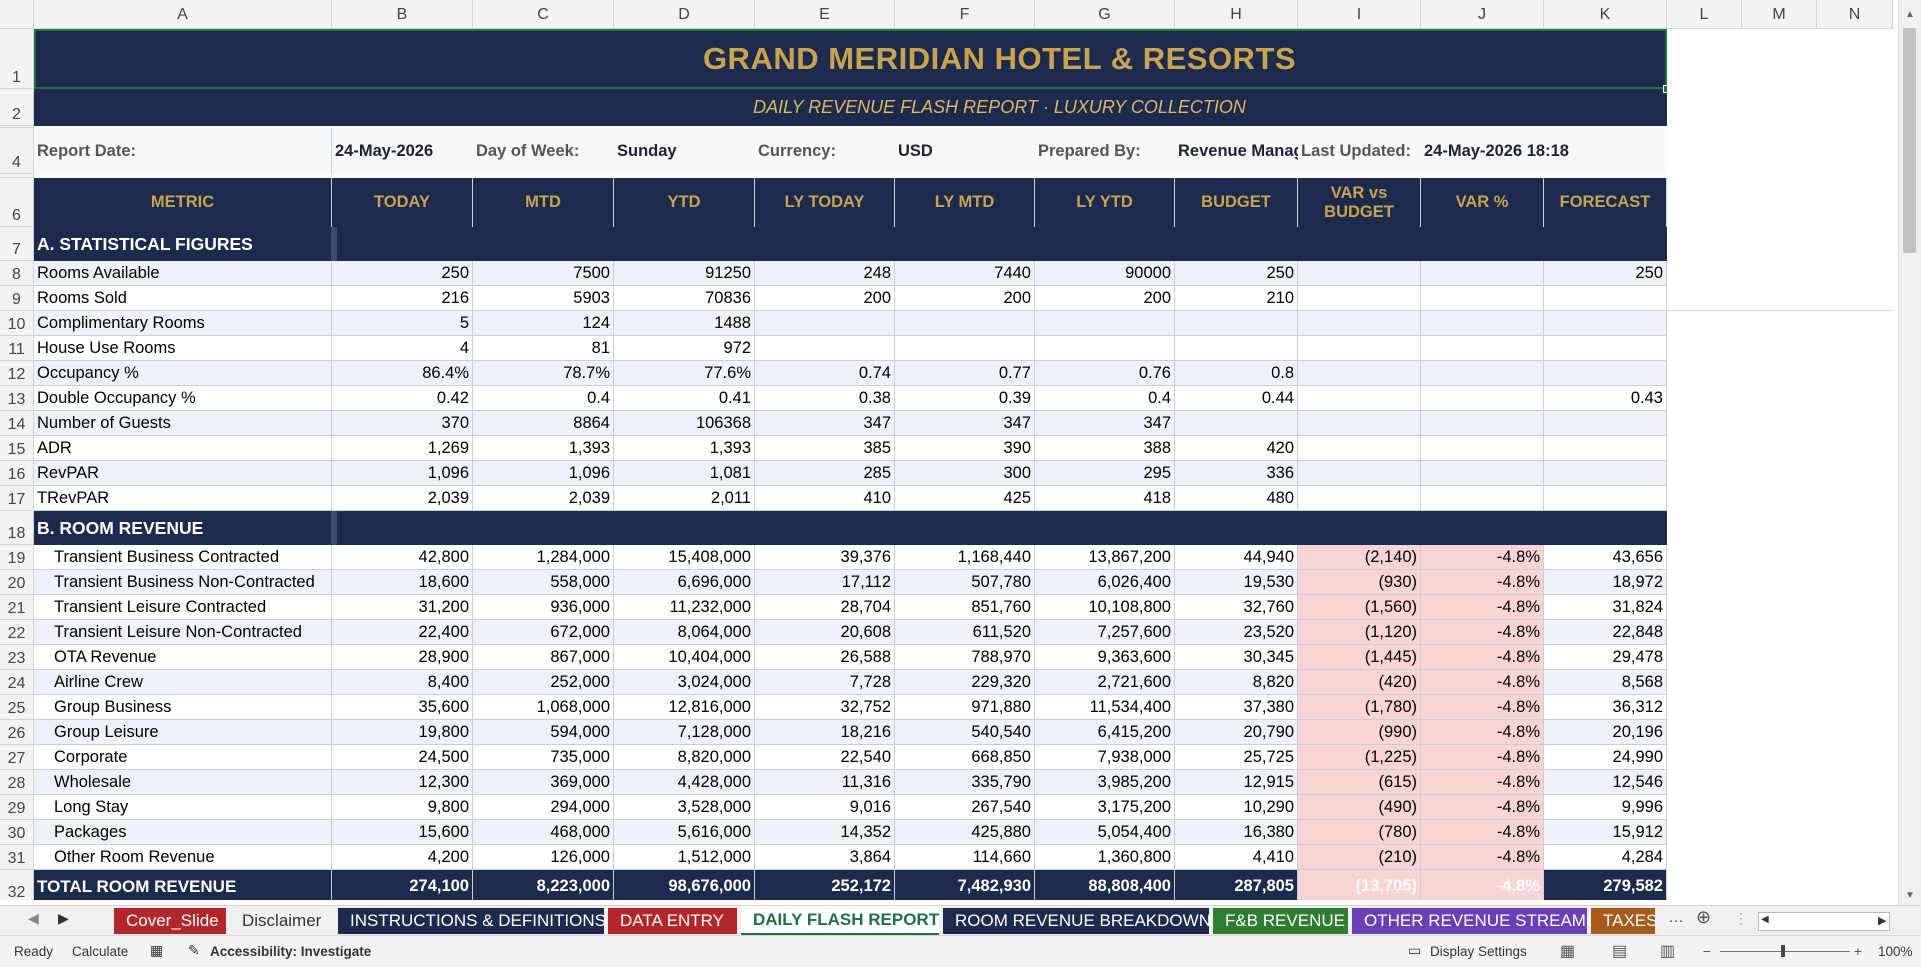  What do you see at coordinates (17, 14) in the screenshot?
I see `select-all-corner` at bounding box center [17, 14].